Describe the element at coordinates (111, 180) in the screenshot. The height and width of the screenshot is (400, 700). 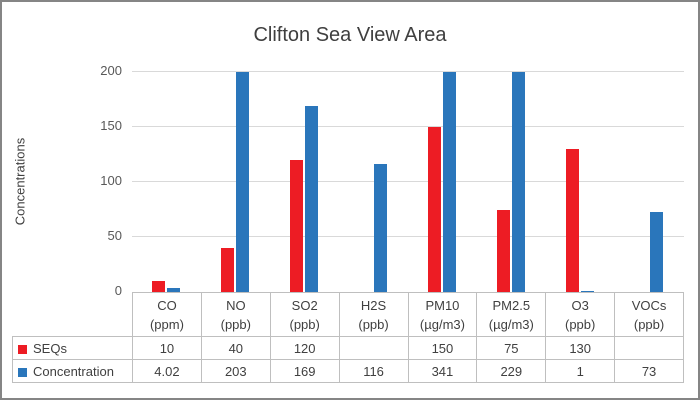
I see `y-tick-label: 100` at that location.